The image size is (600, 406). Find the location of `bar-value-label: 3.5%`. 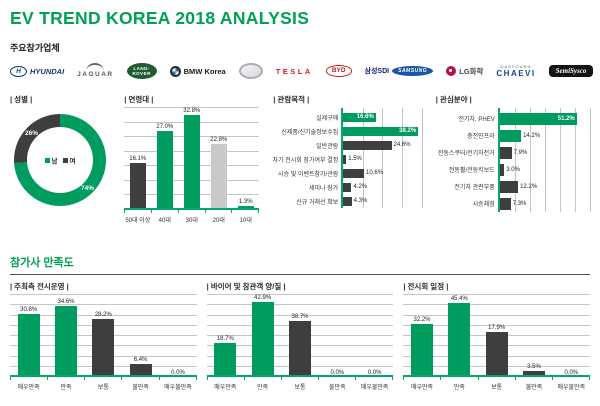

bar-value-label: 3.5% is located at coordinates (534, 367).